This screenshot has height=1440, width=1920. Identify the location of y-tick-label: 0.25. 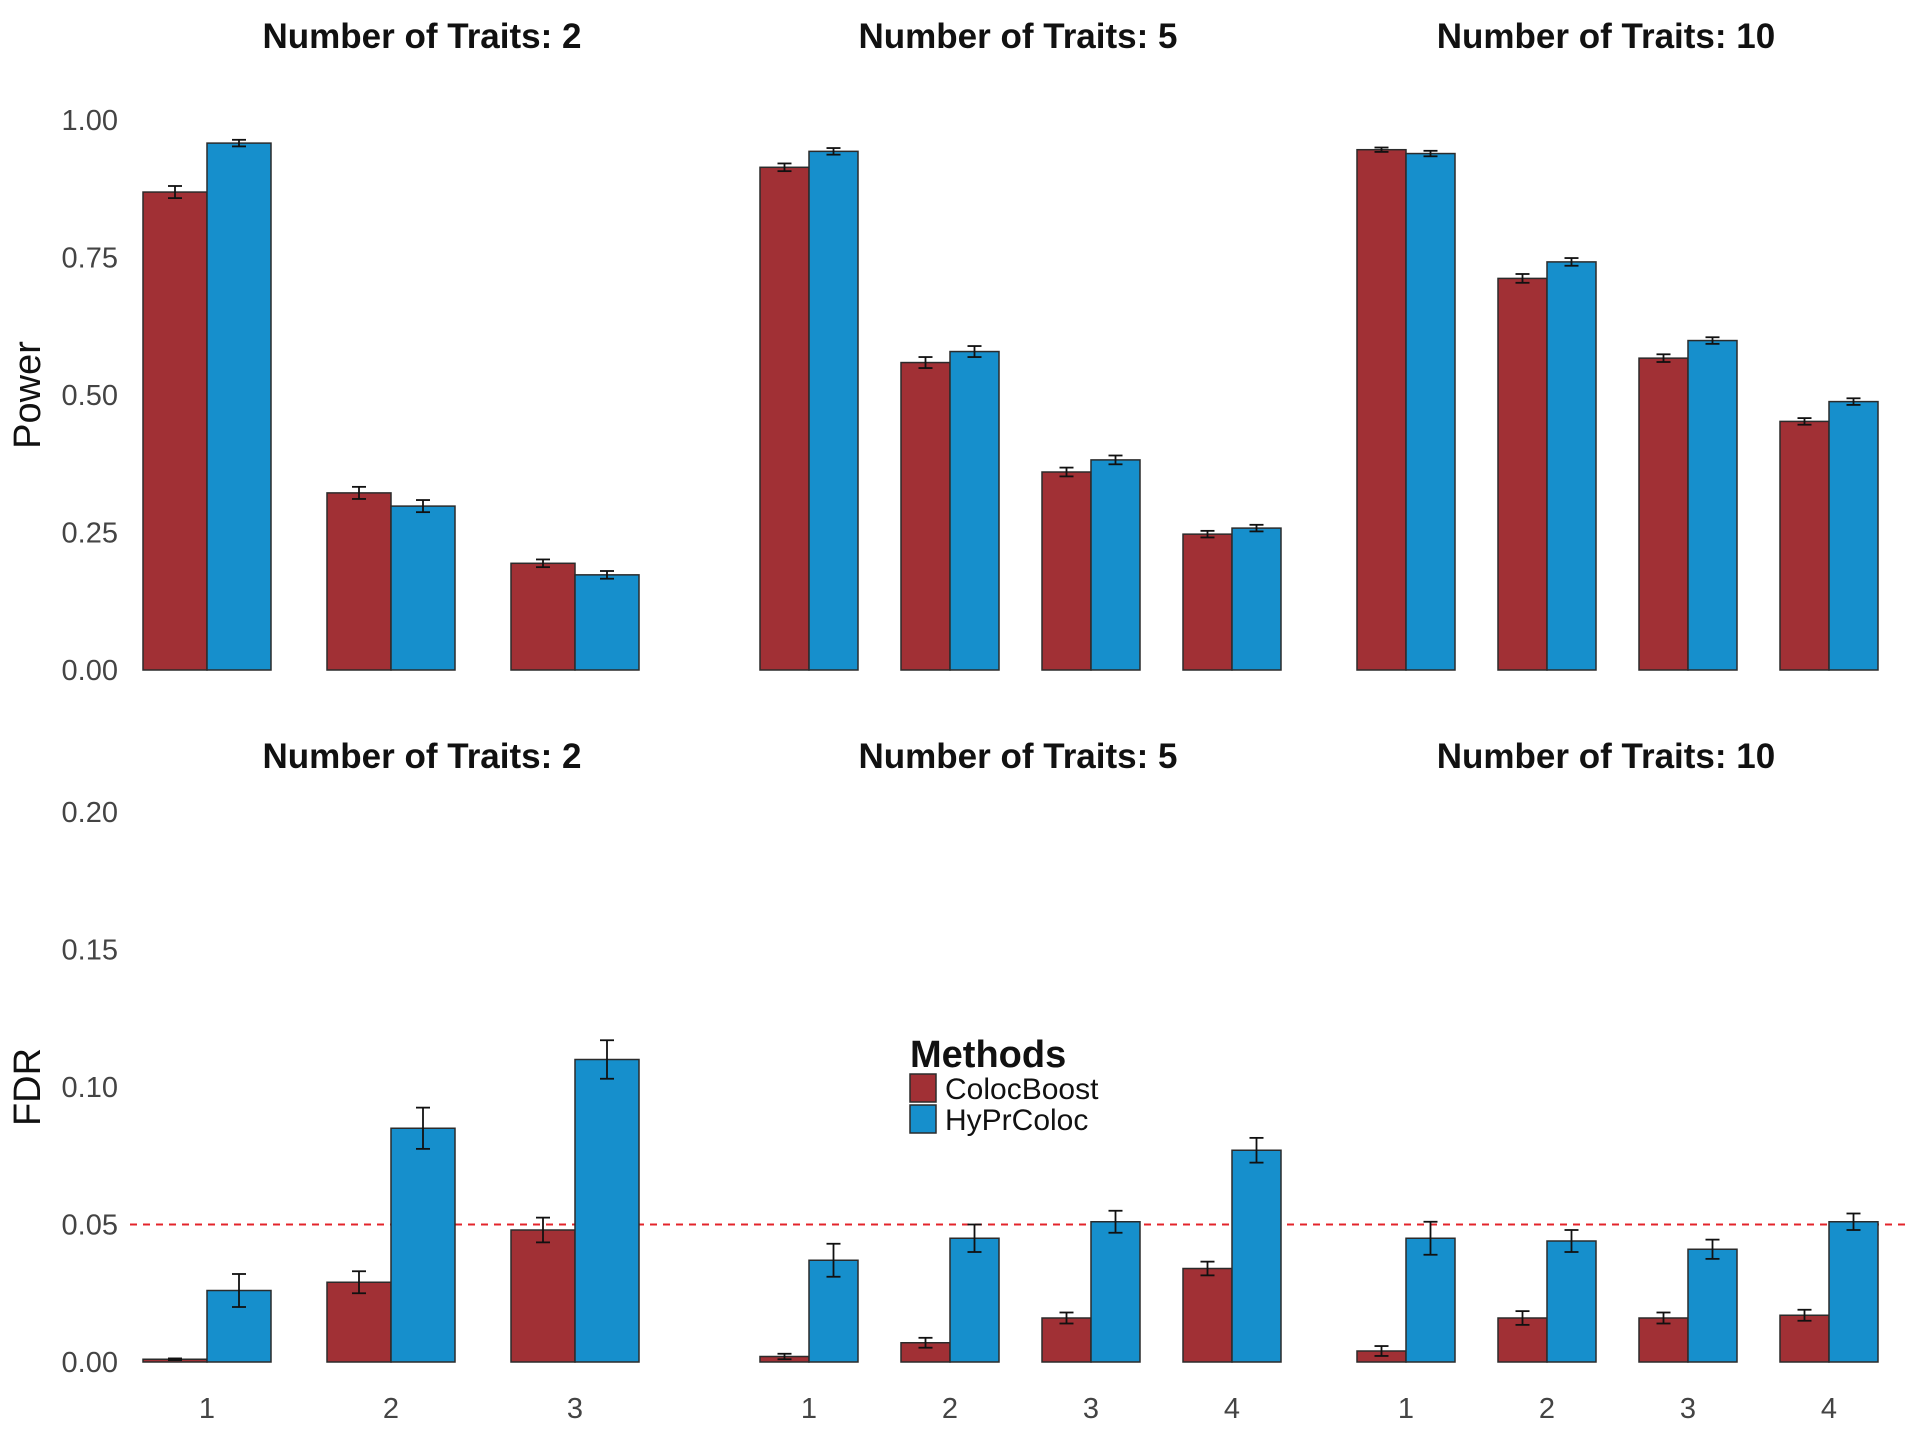
(90, 534).